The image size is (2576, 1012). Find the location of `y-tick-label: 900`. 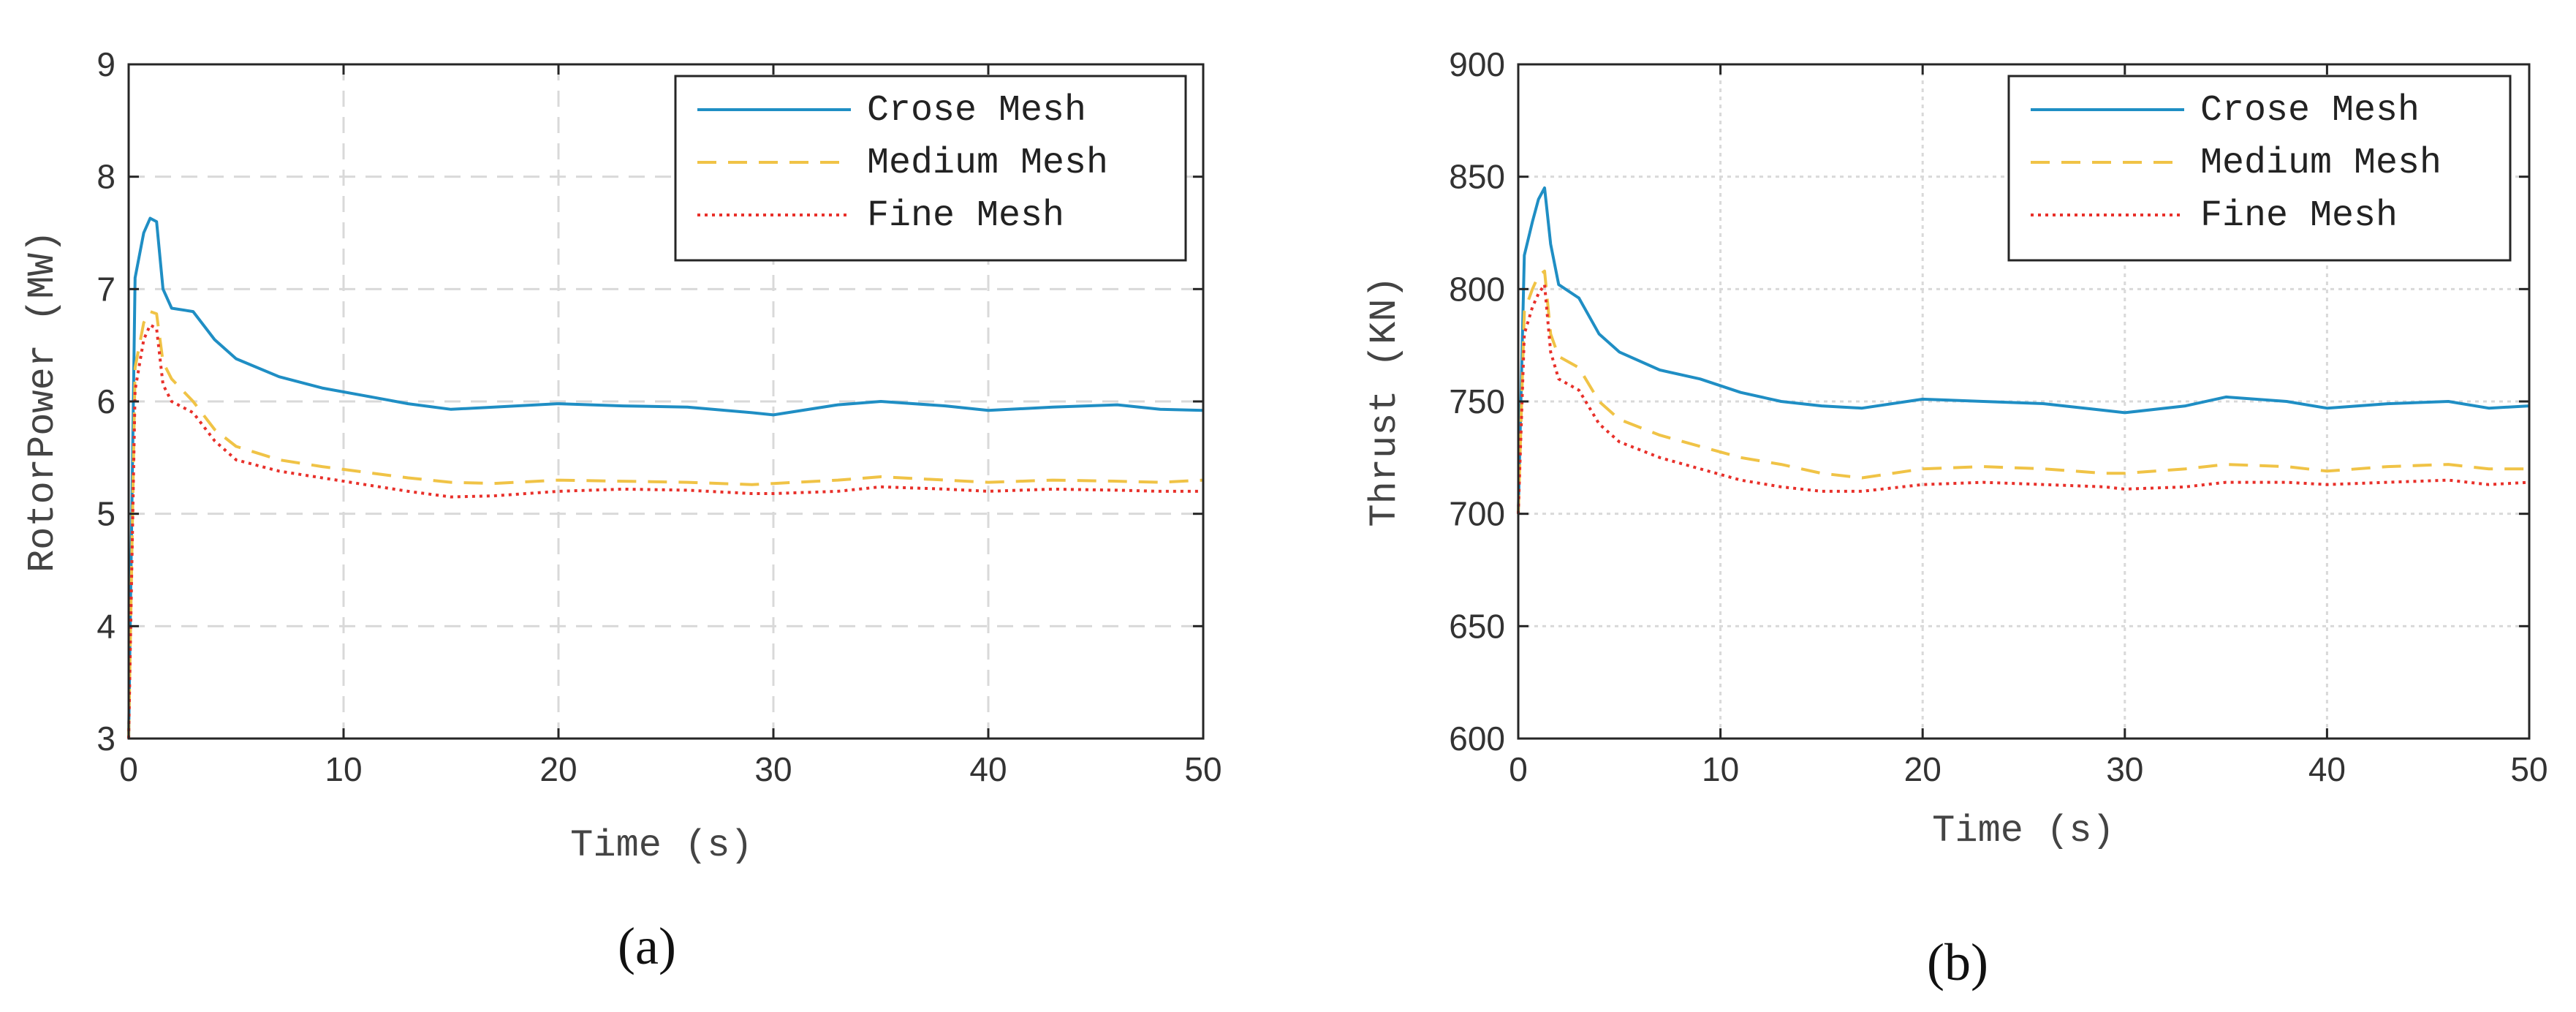

y-tick-label: 900 is located at coordinates (1477, 64).